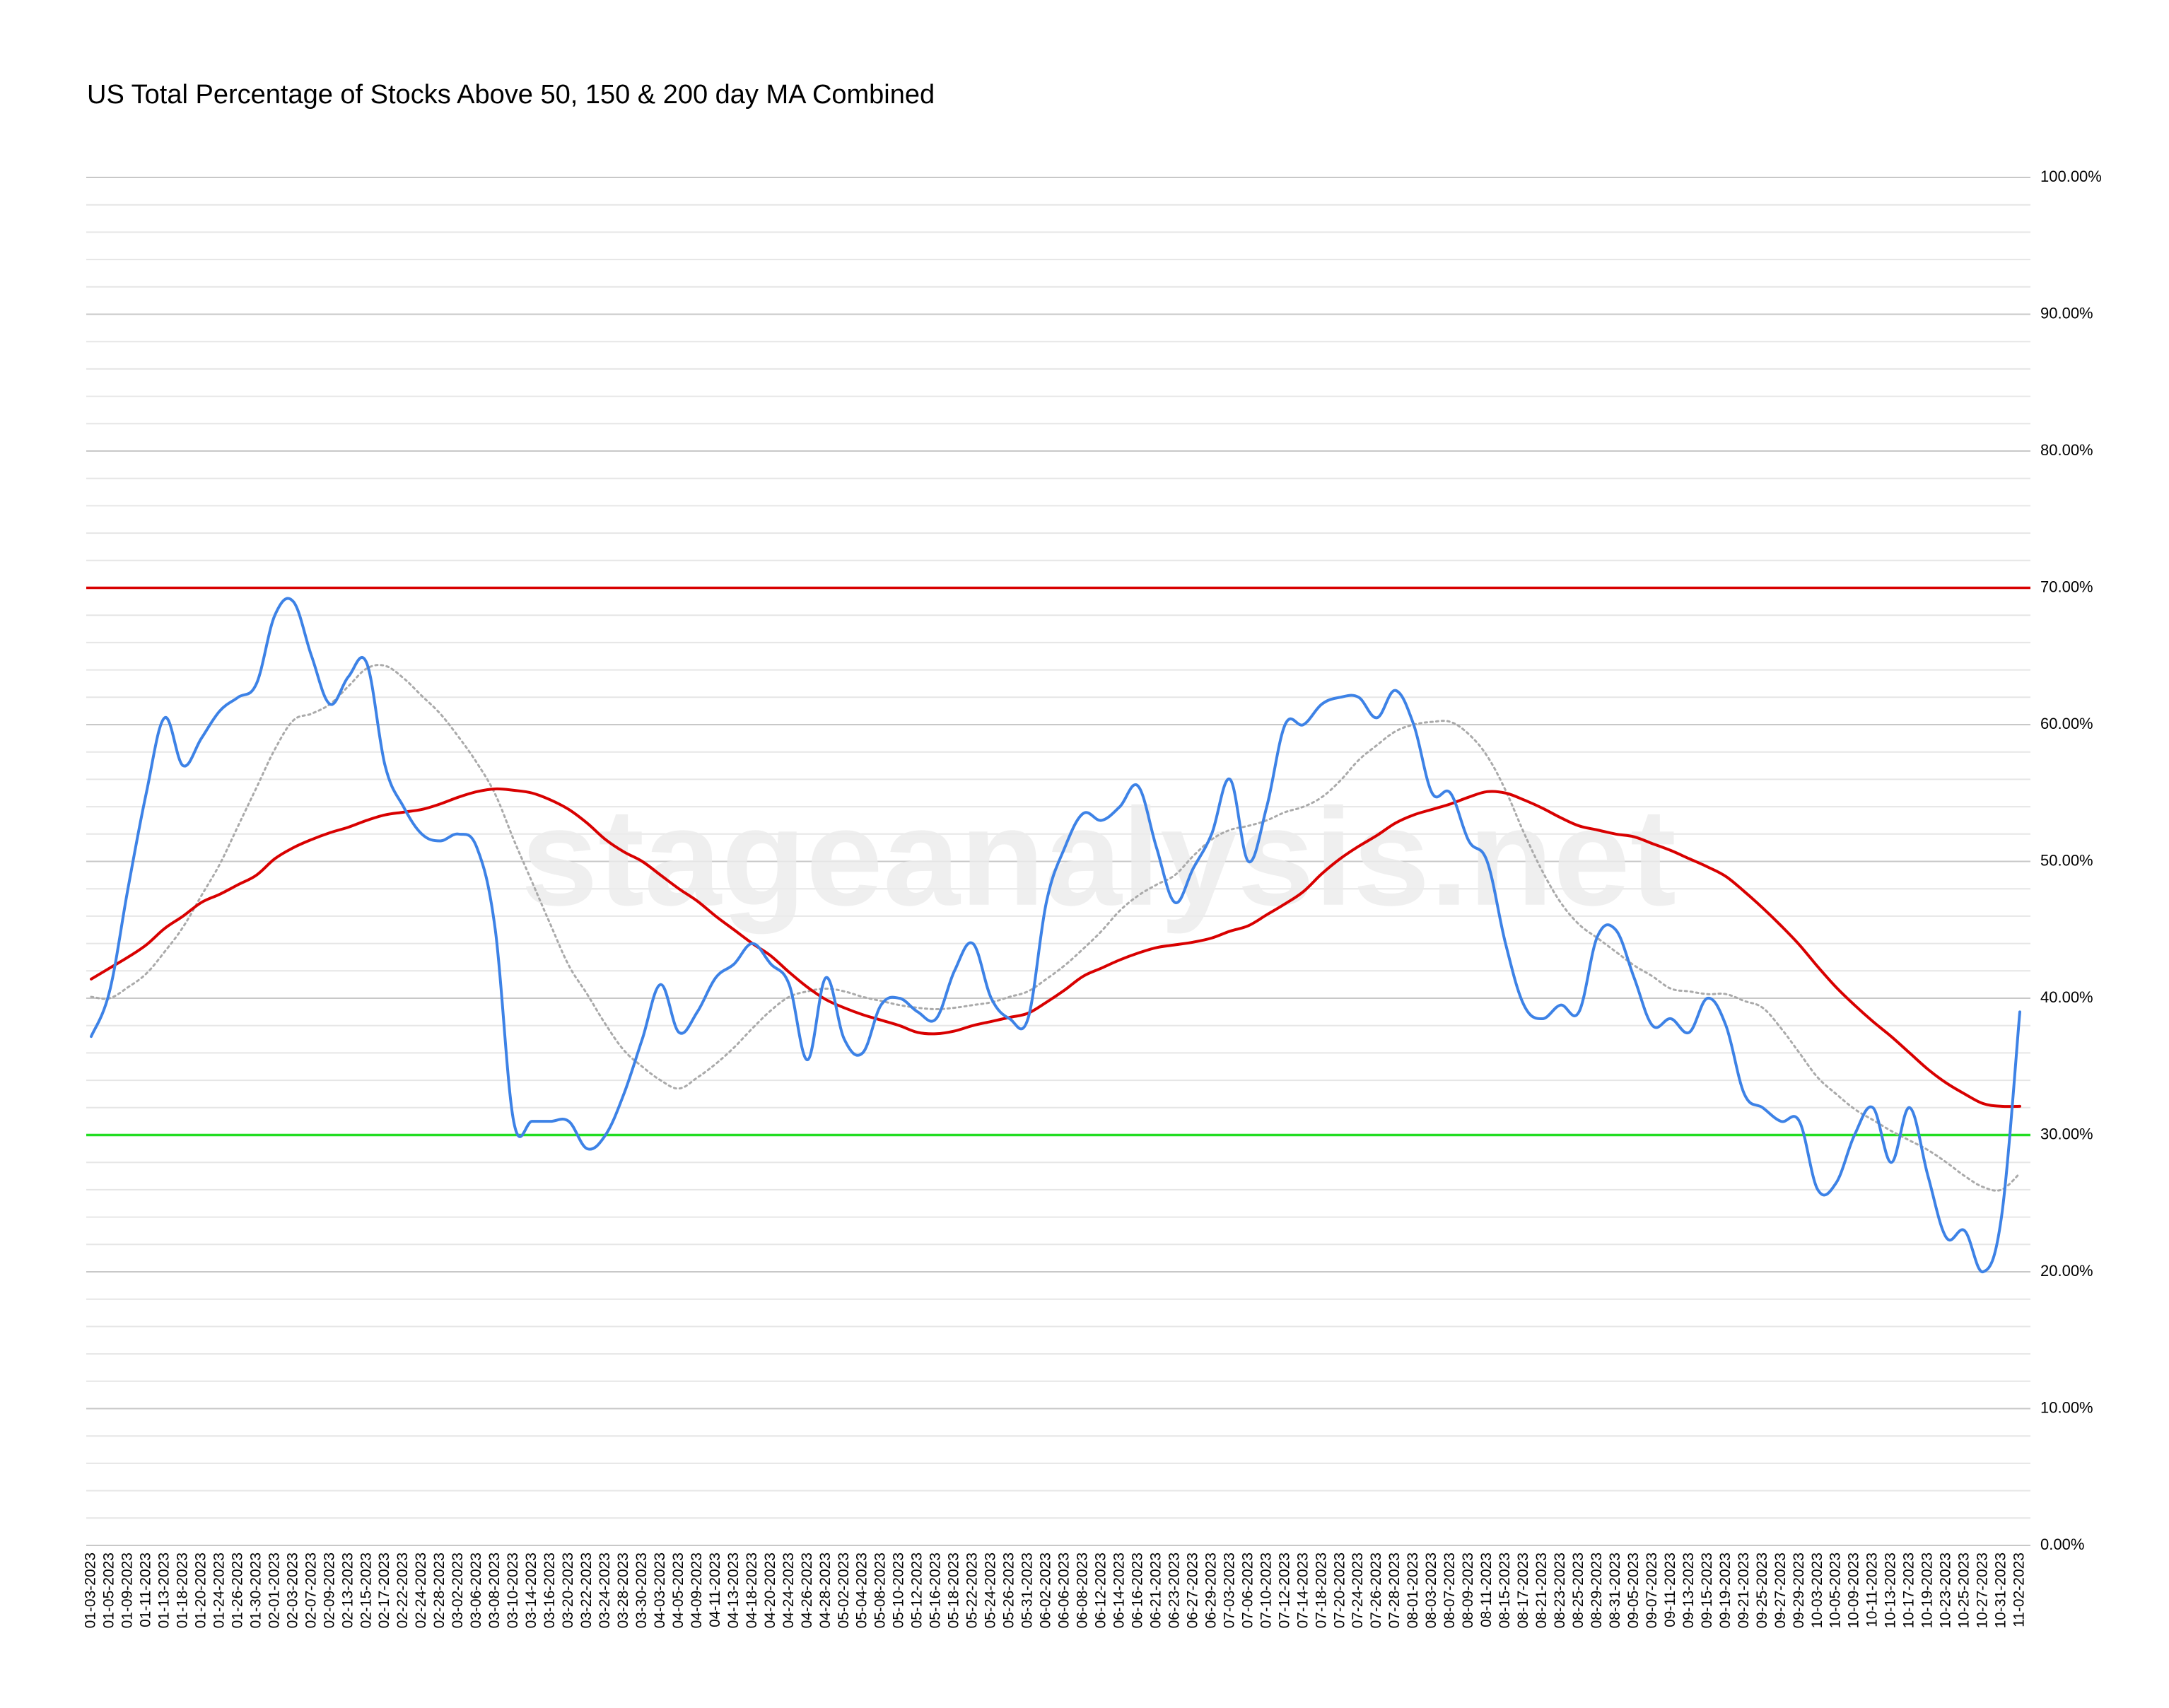  I want to click on x-tick-label: 06-21-2023, so click(1155, 1590).